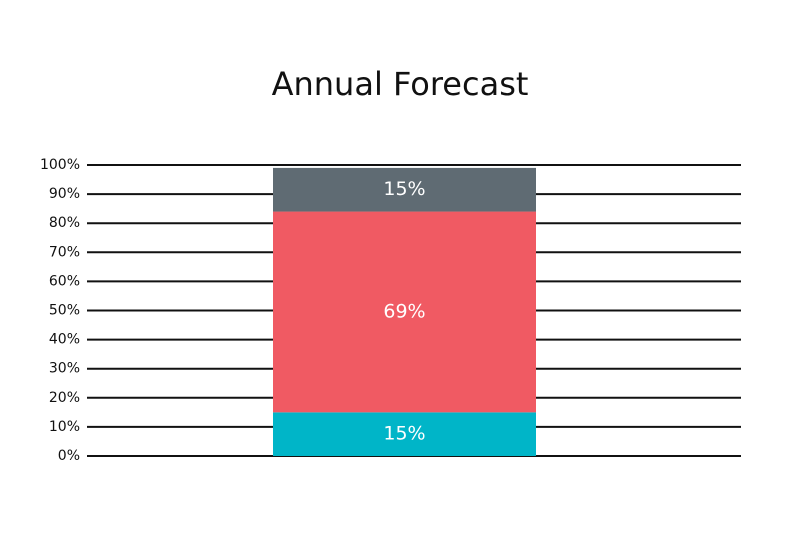  Describe the element at coordinates (69, 456) in the screenshot. I see `y-tick-label: 0%` at that location.